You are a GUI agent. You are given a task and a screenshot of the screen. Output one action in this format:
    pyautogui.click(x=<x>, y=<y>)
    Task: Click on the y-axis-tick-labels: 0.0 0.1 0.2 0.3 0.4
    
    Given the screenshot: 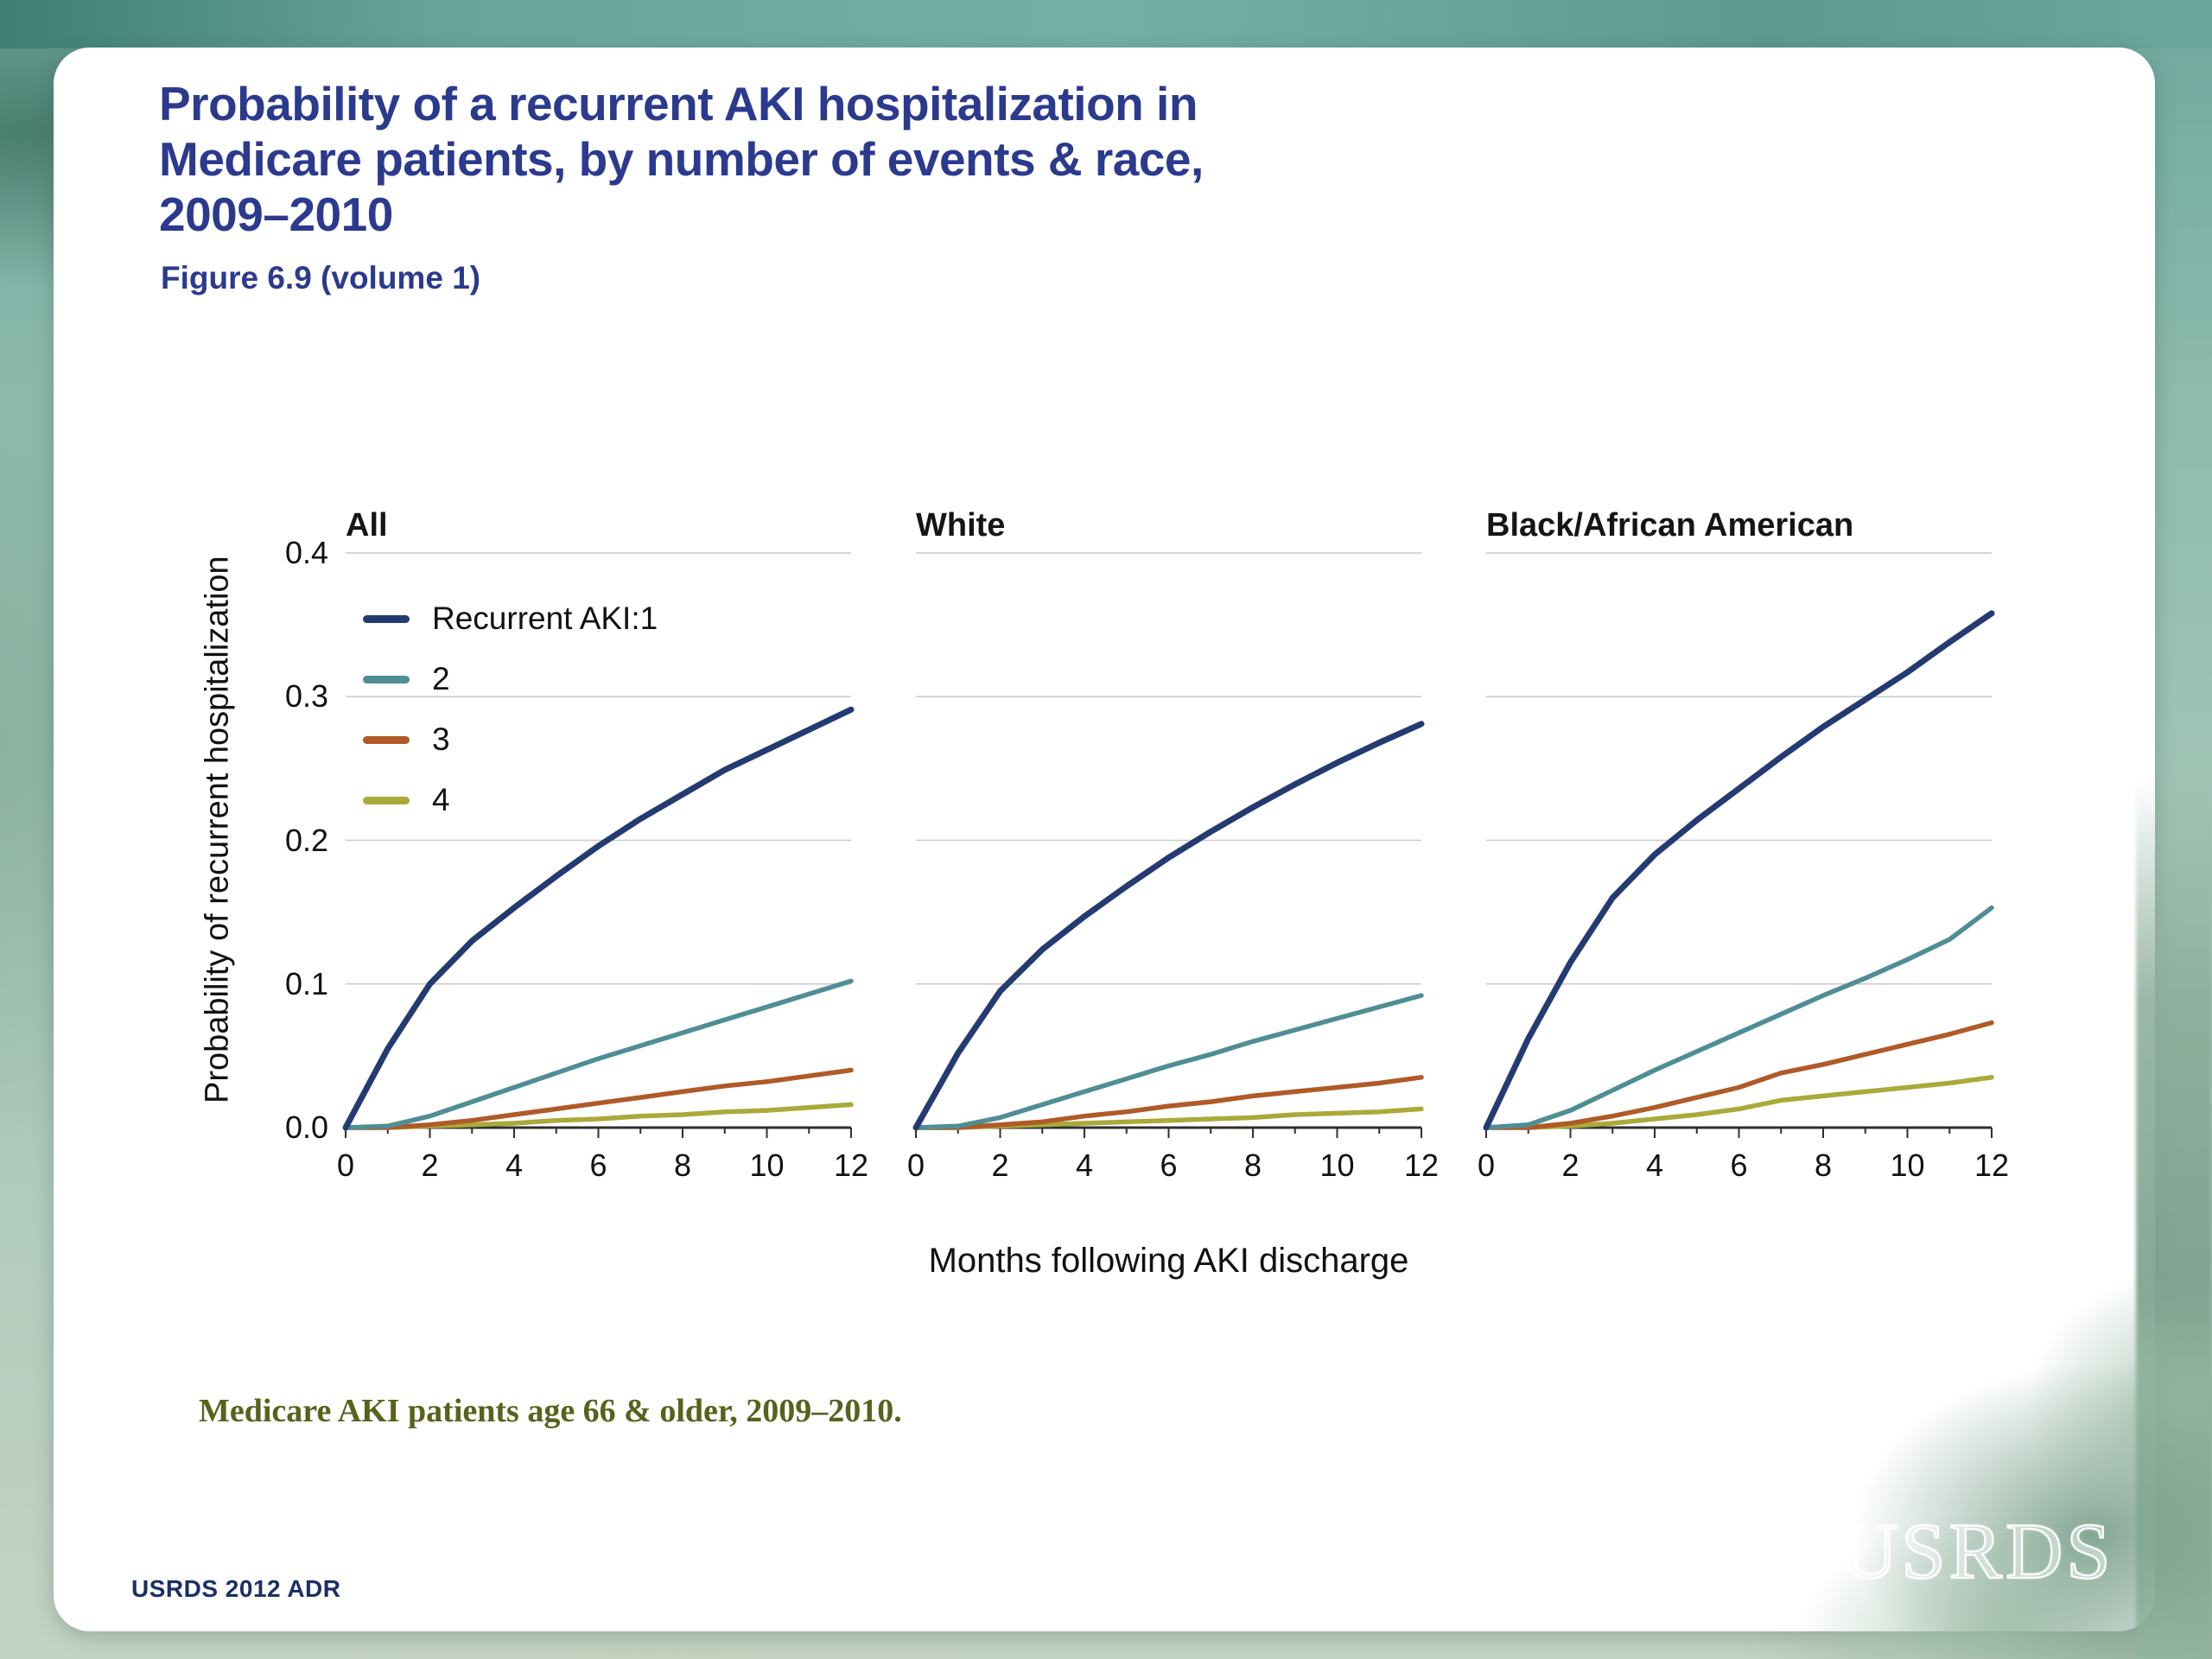 What is the action you would take?
    pyautogui.click(x=299, y=855)
    